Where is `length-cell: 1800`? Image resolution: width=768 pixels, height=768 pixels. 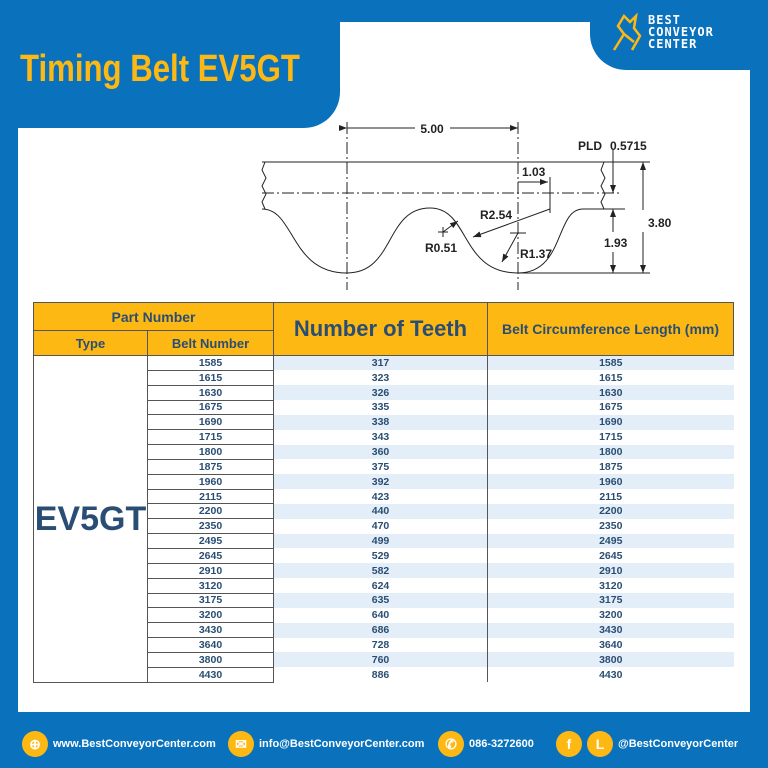
length-cell: 1800 is located at coordinates (610, 452).